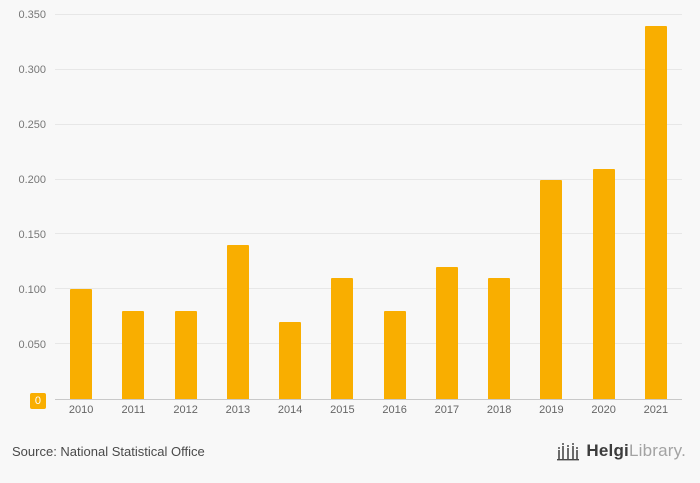 This screenshot has width=700, height=483. What do you see at coordinates (32, 235) in the screenshot?
I see `y-tick-label: 0.150` at bounding box center [32, 235].